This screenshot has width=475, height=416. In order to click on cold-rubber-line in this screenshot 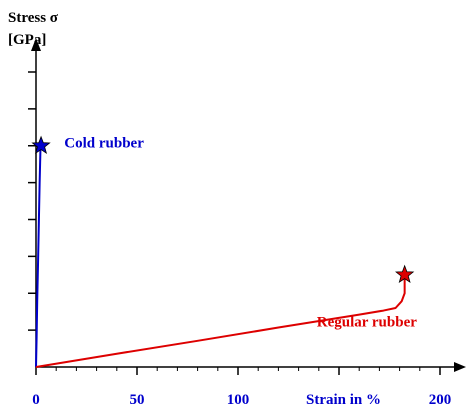, I will do `click(39, 256)`.